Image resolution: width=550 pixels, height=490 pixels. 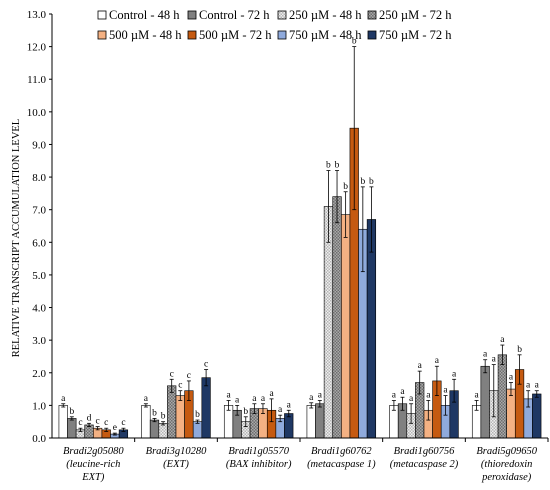 What do you see at coordinates (39, 406) in the screenshot?
I see `y-tick-label: 1.0` at bounding box center [39, 406].